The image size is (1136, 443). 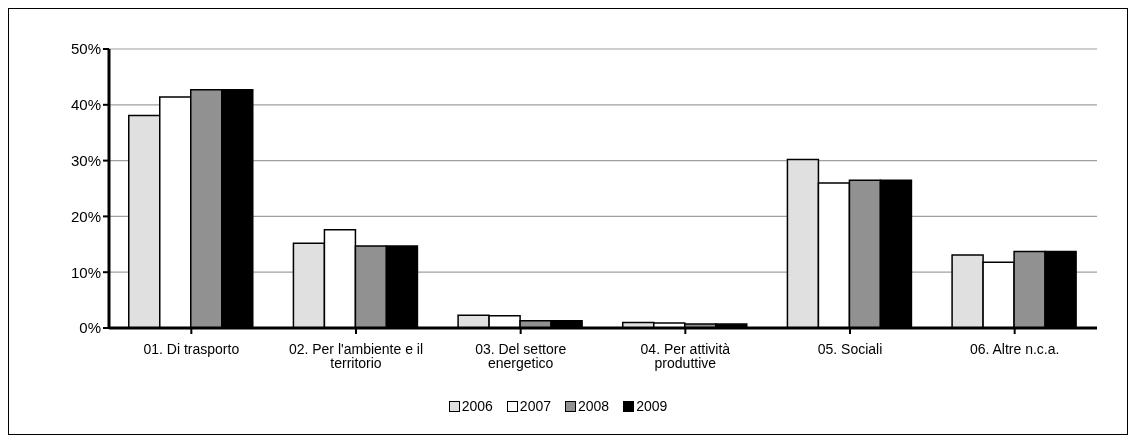 I want to click on legend-label: 2008, so click(x=593, y=406).